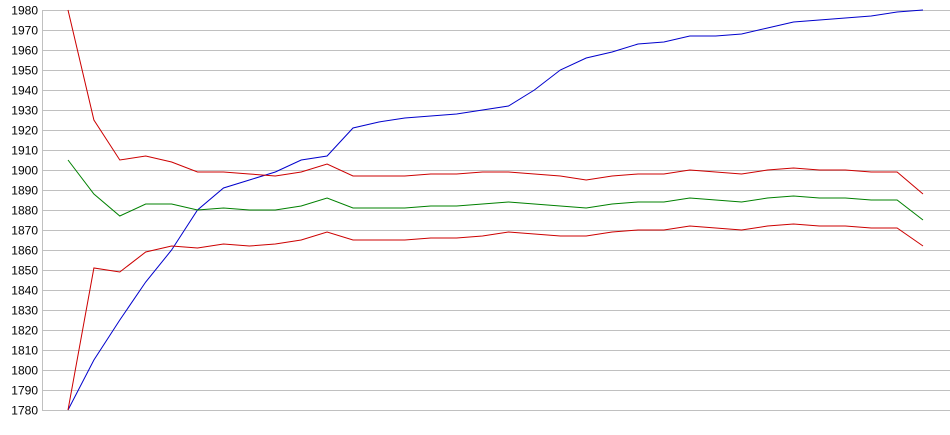  What do you see at coordinates (24, 391) in the screenshot?
I see `y-tick-label: 1790` at bounding box center [24, 391].